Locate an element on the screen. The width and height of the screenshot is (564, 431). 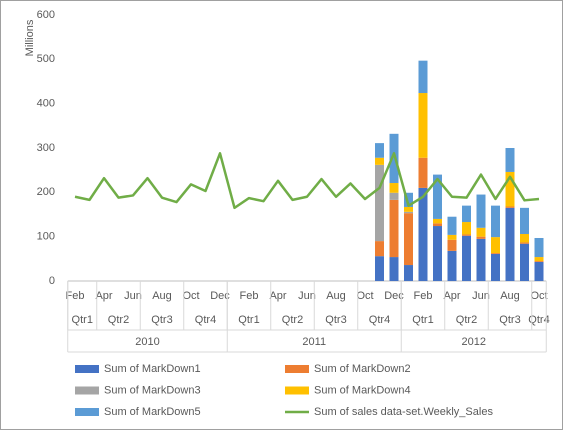
legend-label: Sum of MarkDown1 is located at coordinates (152, 369).